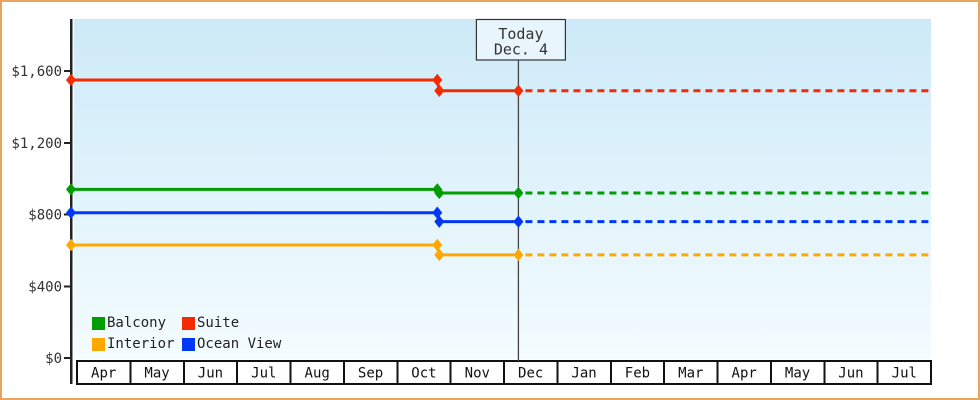 This screenshot has width=980, height=400. Describe the element at coordinates (423, 374) in the screenshot. I see `month-label: Oct` at that location.